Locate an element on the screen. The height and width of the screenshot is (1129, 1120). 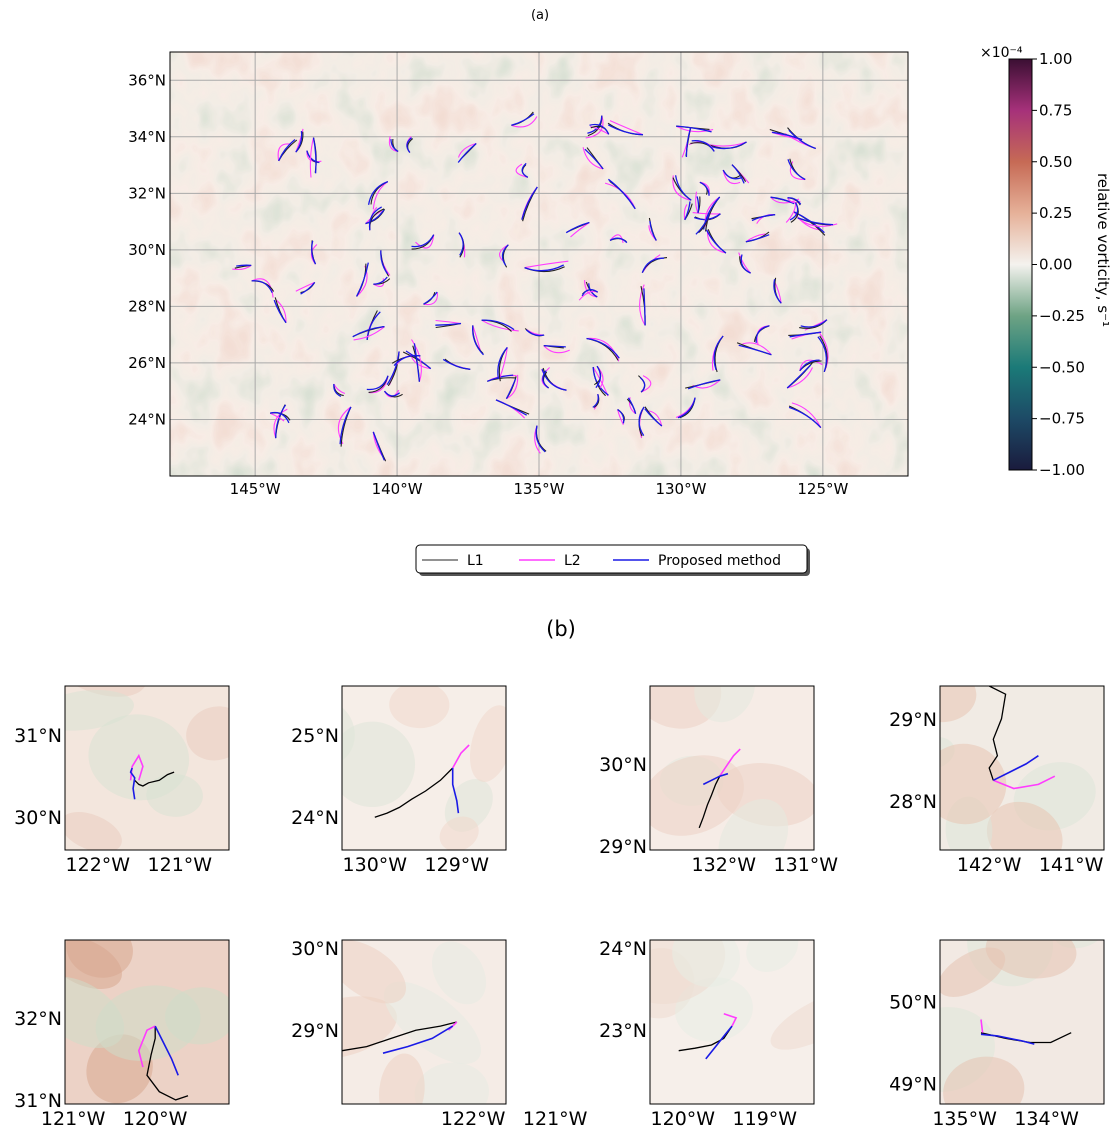
subplot-y-tick-label: 25°N is located at coordinates (315, 736).